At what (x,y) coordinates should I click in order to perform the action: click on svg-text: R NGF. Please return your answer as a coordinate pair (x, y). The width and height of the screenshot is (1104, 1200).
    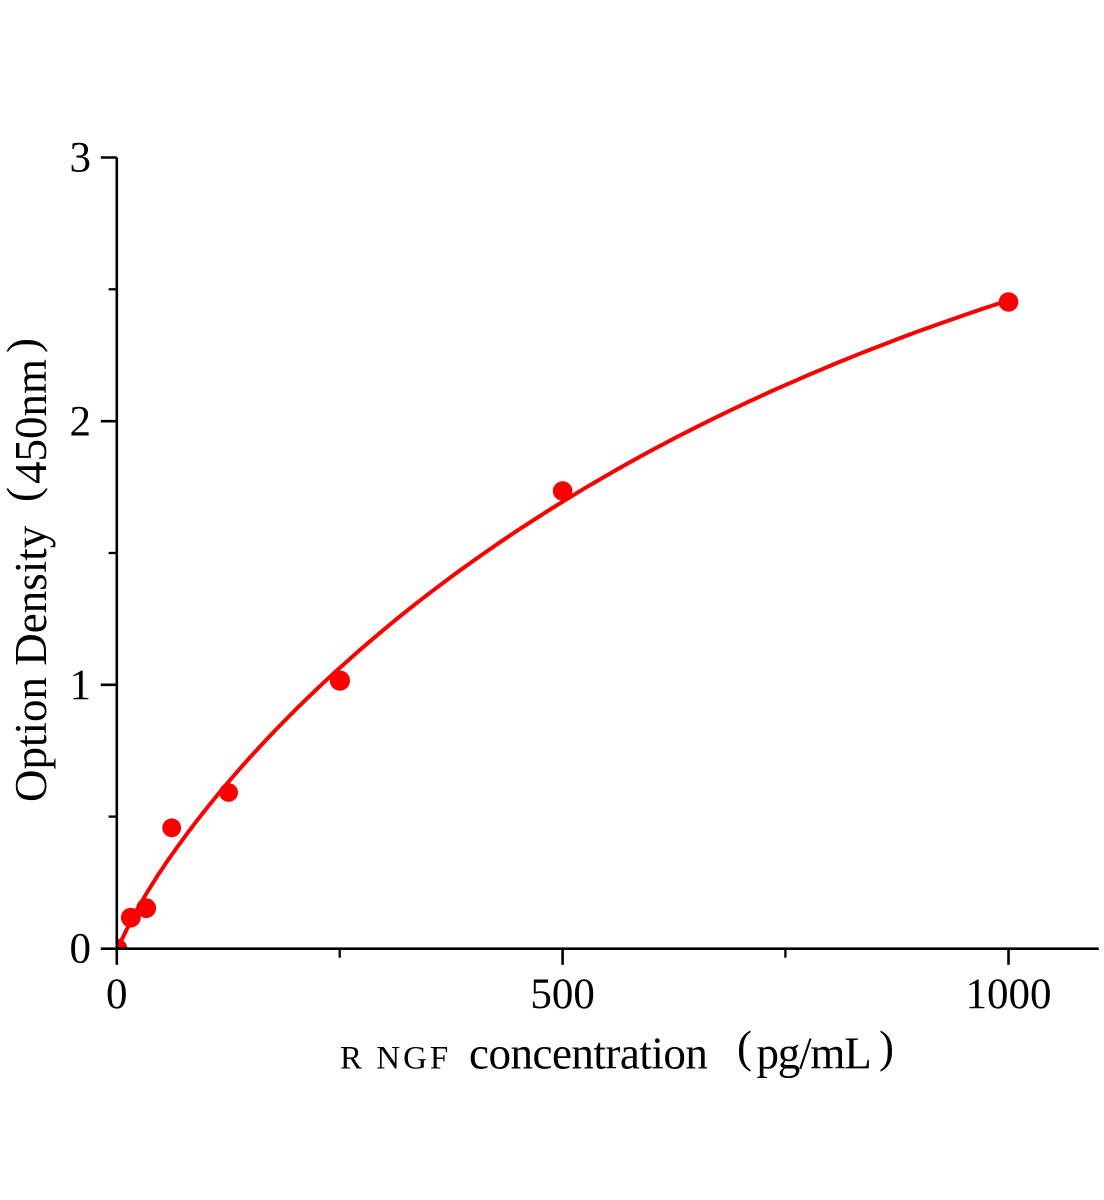
    Looking at the image, I should click on (395, 1059).